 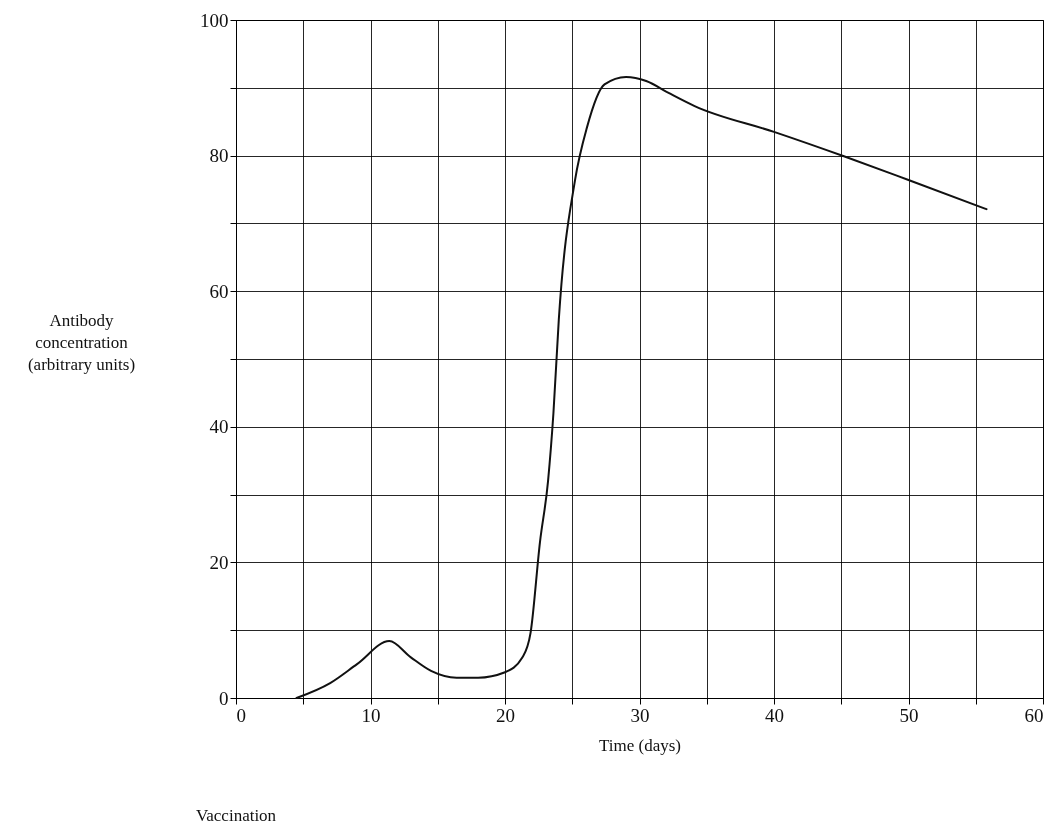 What do you see at coordinates (224, 698) in the screenshot?
I see `y-tick-label: 0` at bounding box center [224, 698].